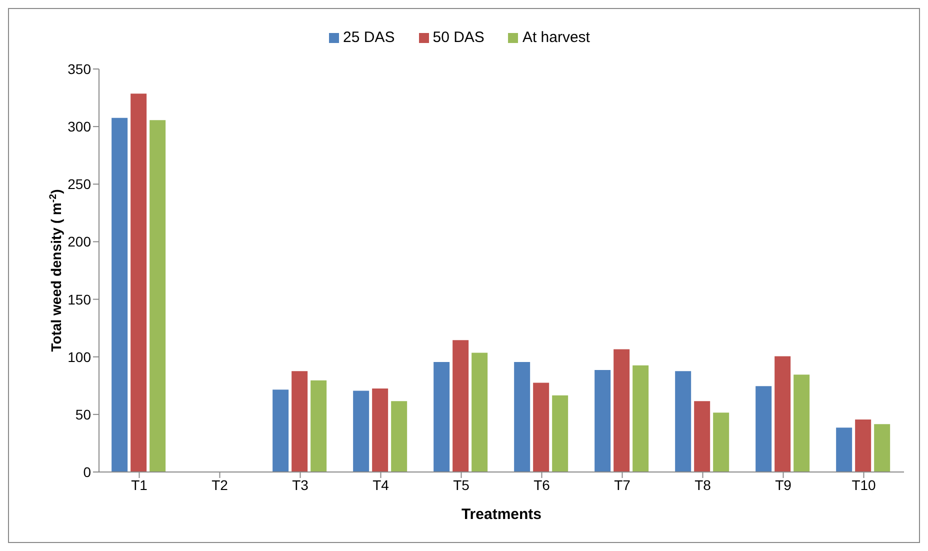 Image resolution: width=928 pixels, height=551 pixels. What do you see at coordinates (139, 484) in the screenshot?
I see `x-tick-label: T1` at bounding box center [139, 484].